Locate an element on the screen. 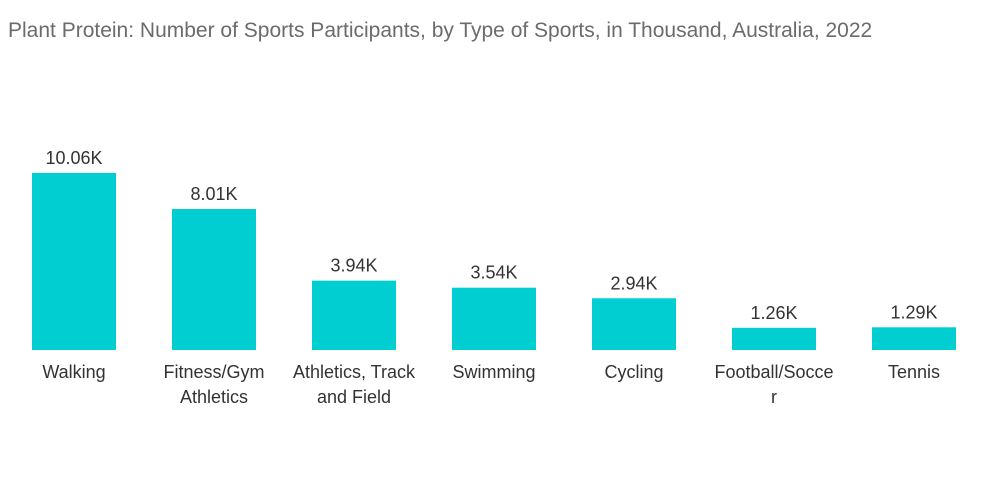 This screenshot has width=1000, height=504. value-label-2: 8.01K is located at coordinates (213, 194).